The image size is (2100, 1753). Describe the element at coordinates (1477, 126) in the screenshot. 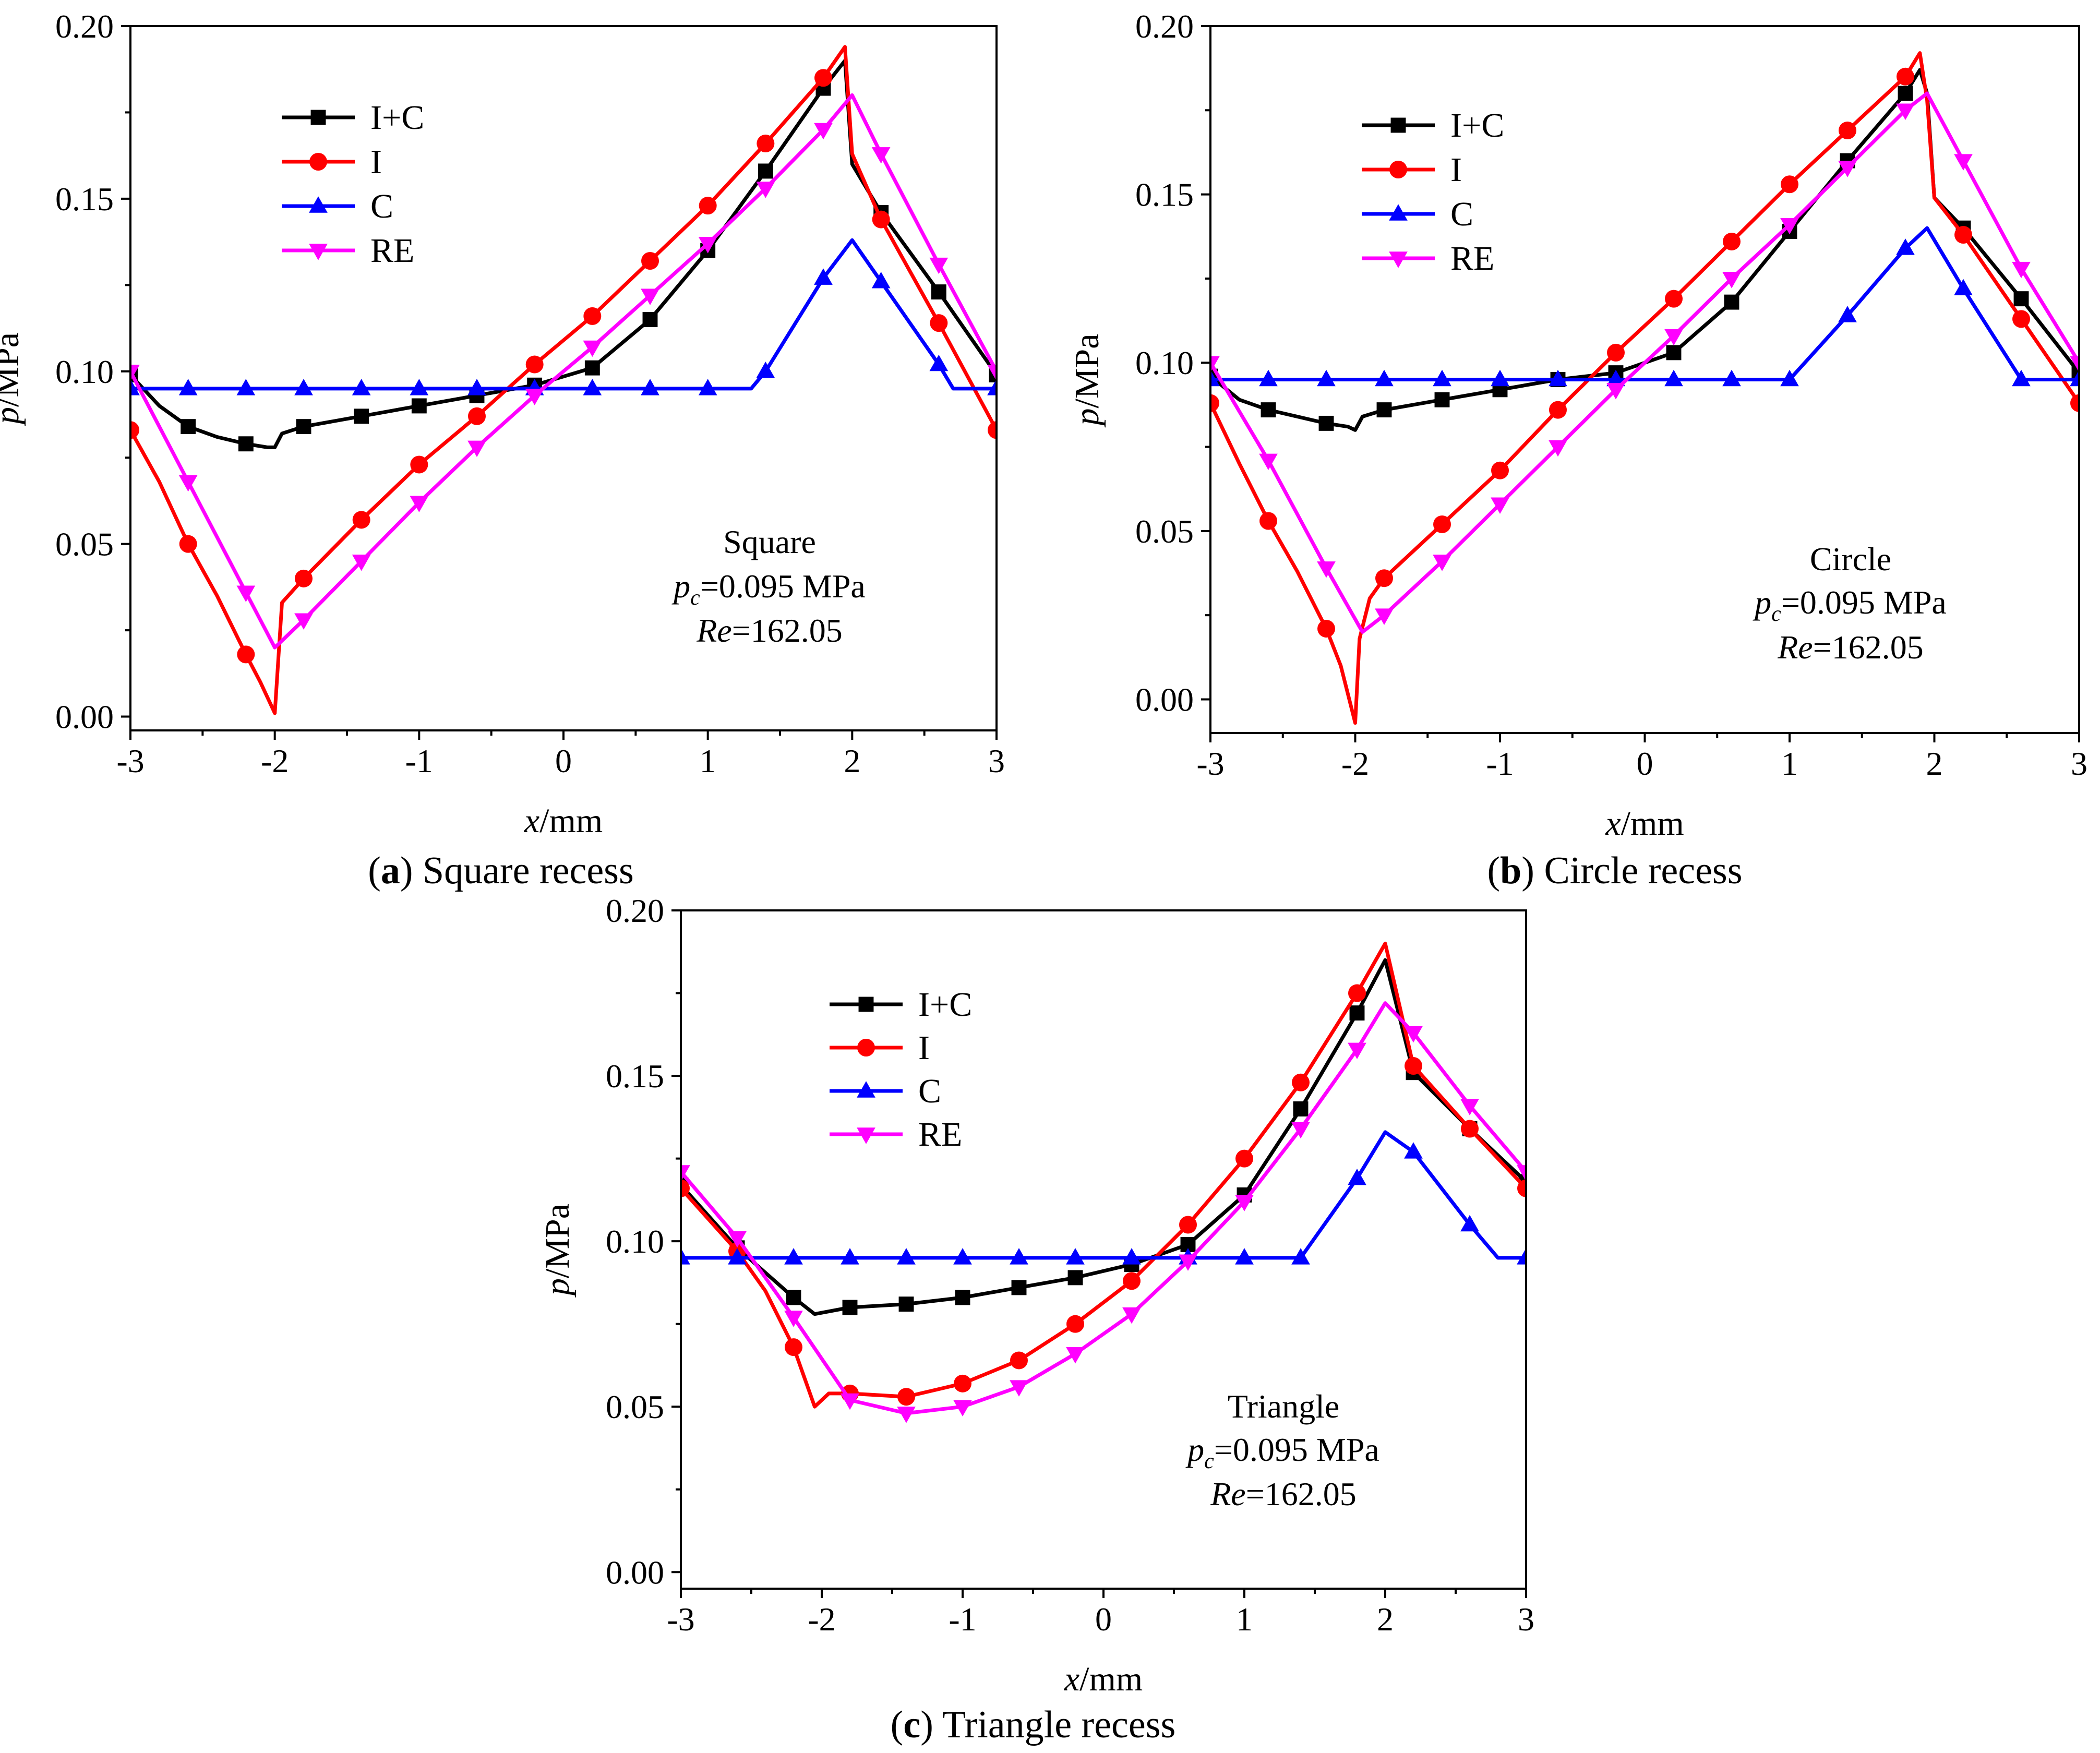

I see `legend-i-plus-c-label: I+C` at that location.